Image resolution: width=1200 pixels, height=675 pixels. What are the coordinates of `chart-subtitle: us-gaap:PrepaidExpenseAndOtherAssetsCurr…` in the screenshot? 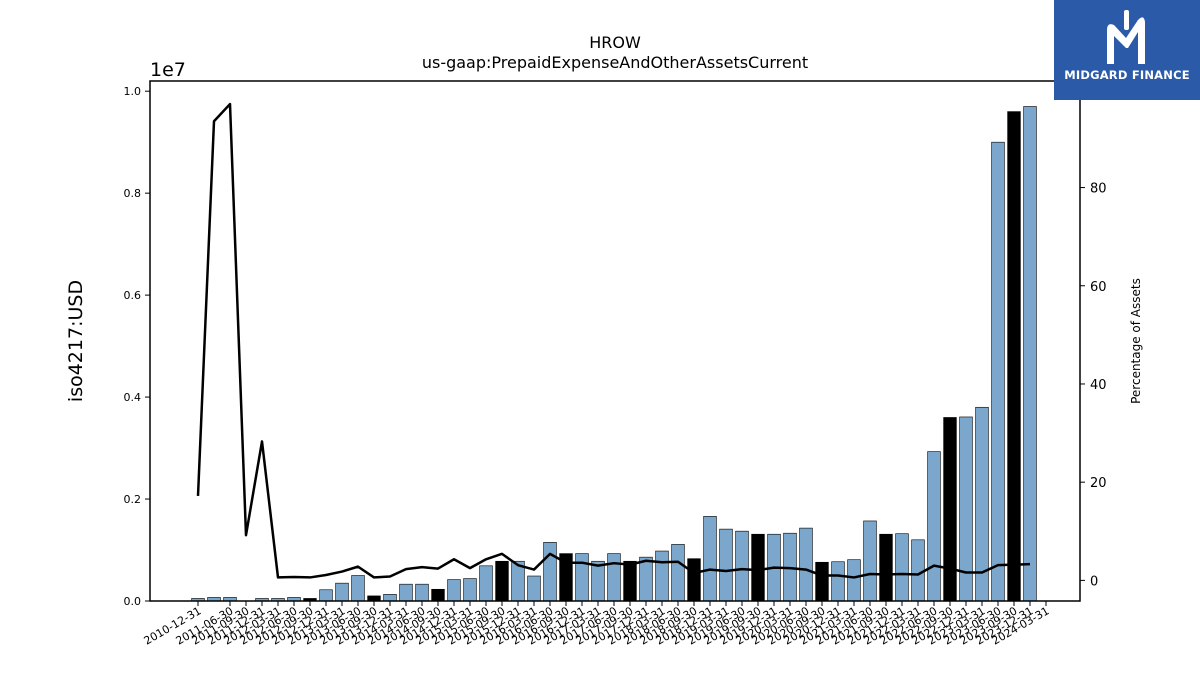 It's located at (615, 62).